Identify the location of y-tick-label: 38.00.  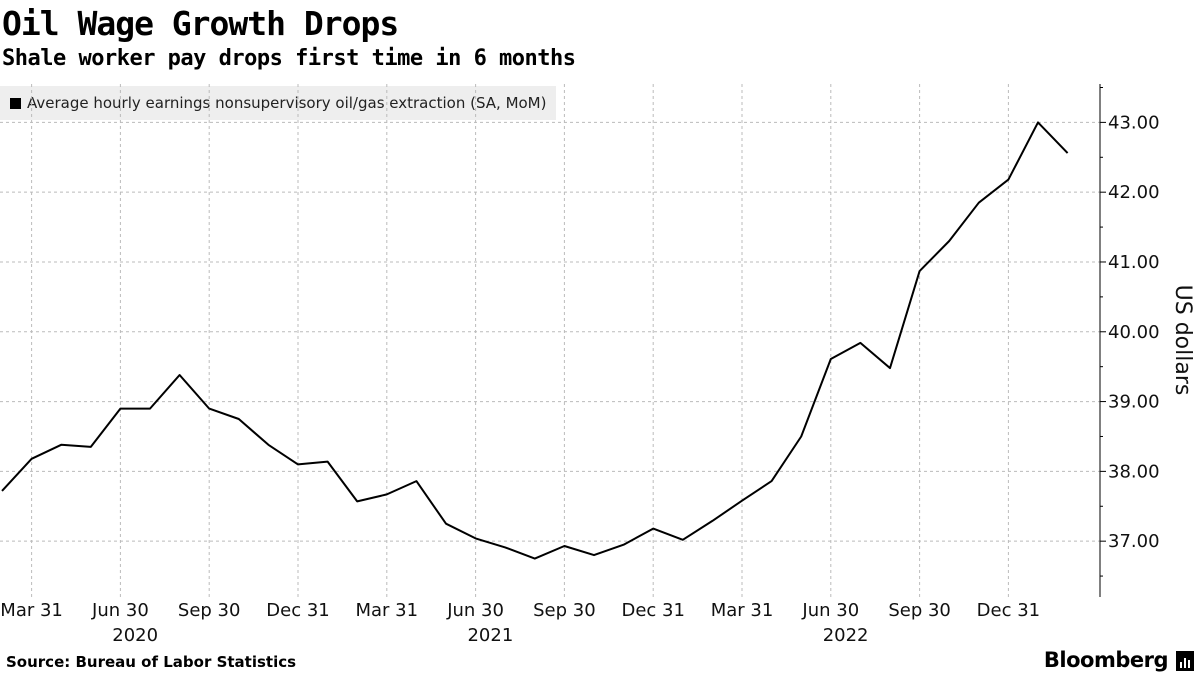
(1134, 471).